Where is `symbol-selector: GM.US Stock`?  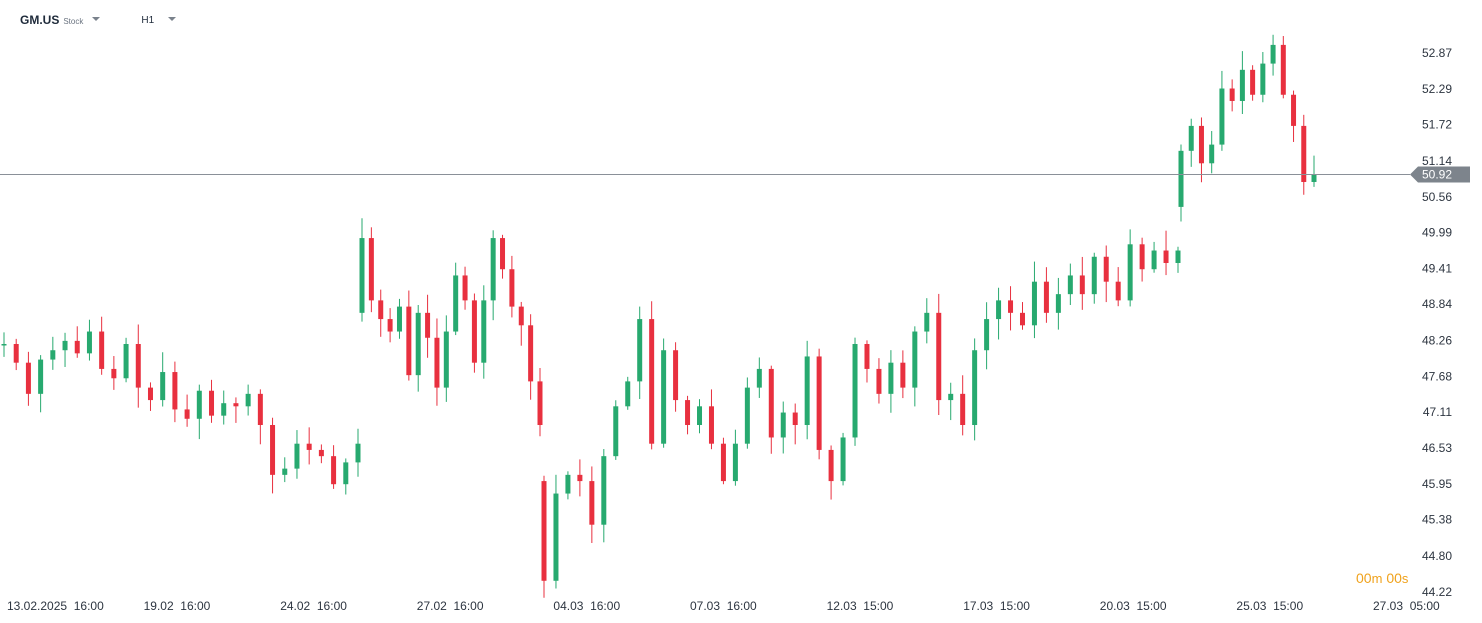 symbol-selector: GM.US Stock is located at coordinates (60, 20).